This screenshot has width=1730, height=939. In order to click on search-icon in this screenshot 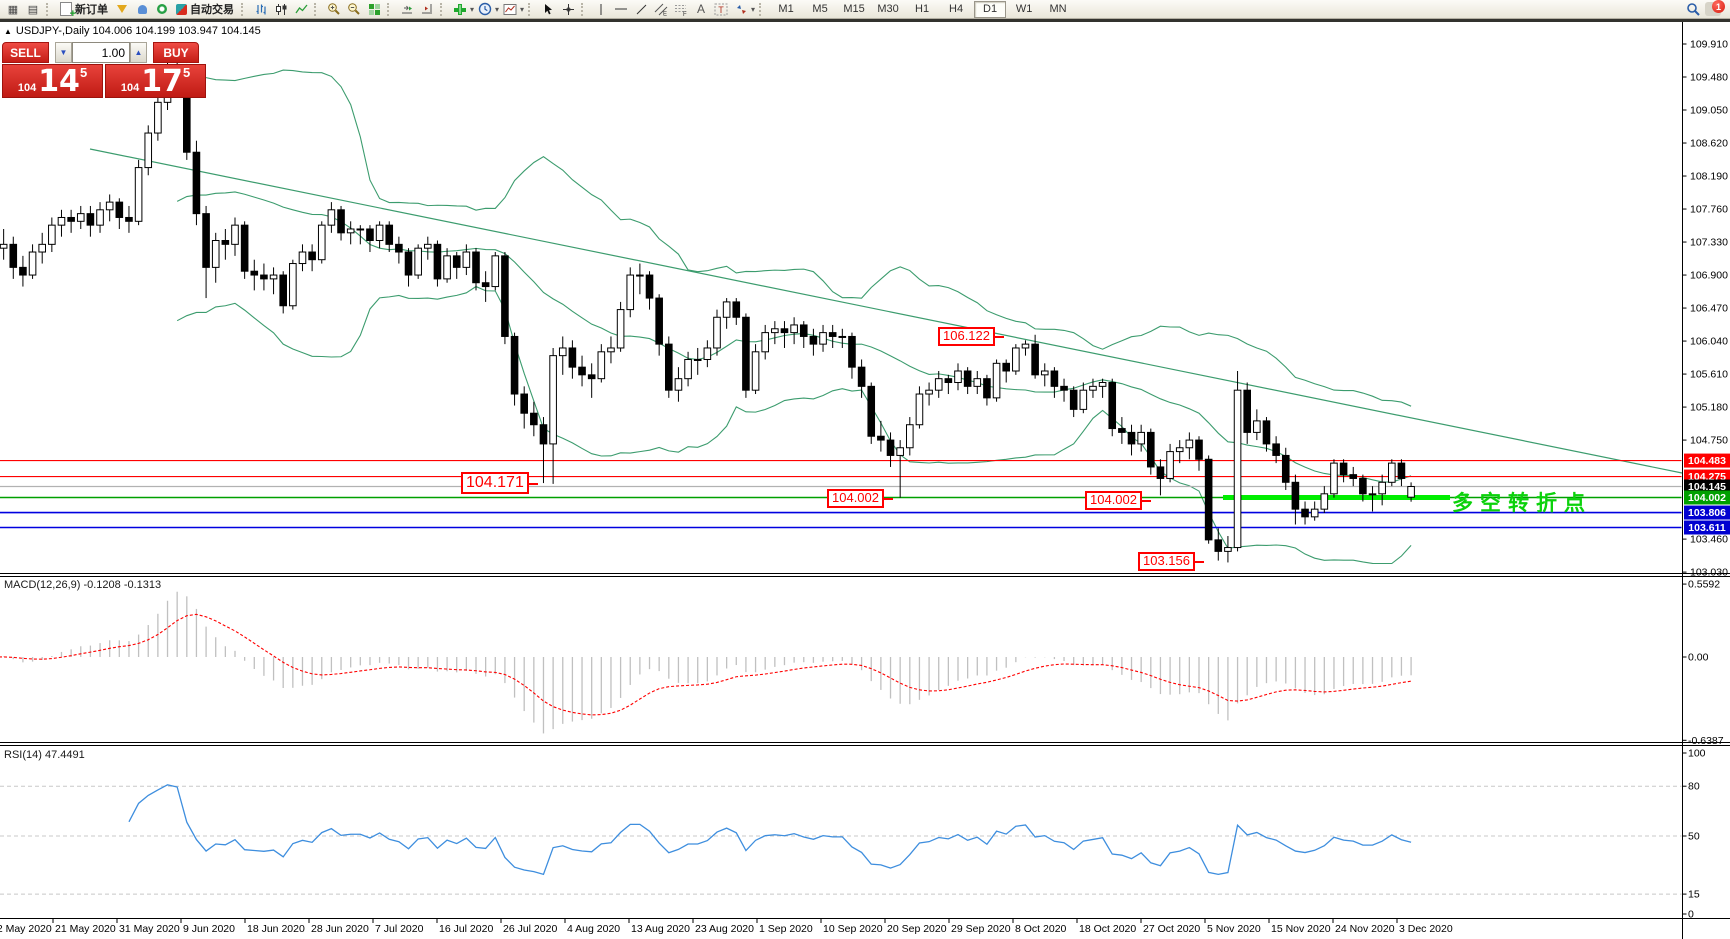, I will do `click(1693, 9)`.